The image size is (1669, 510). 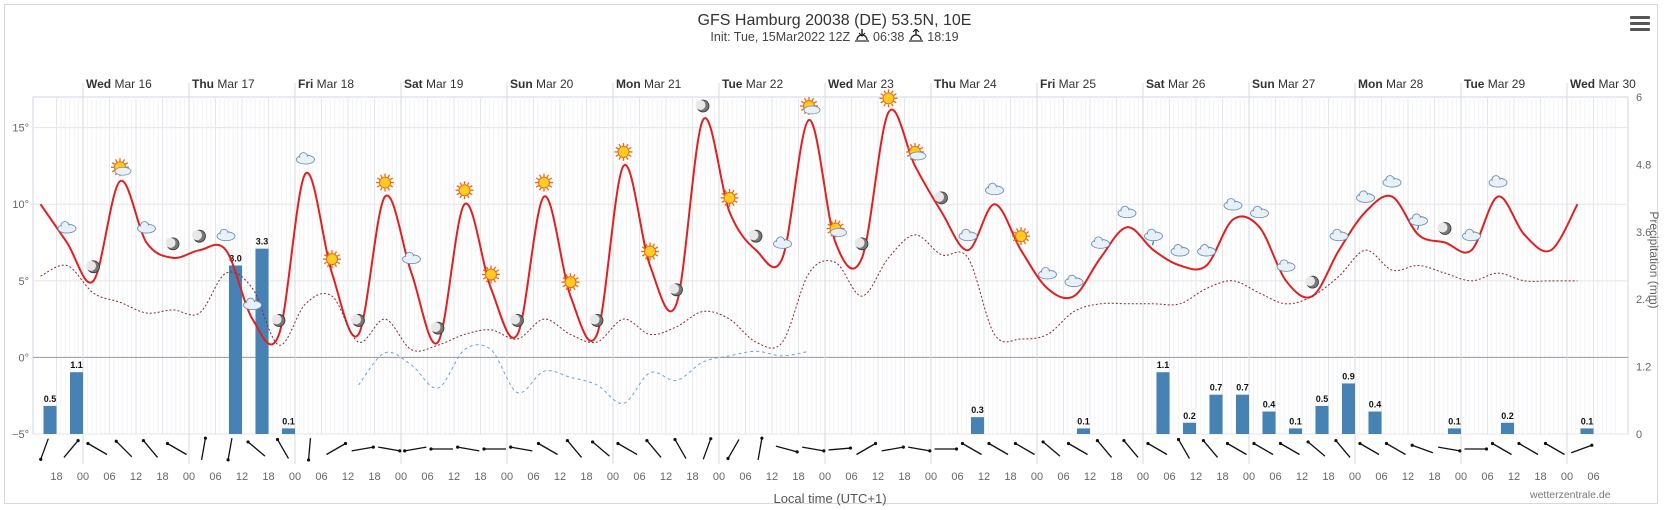 What do you see at coordinates (1643, 368) in the screenshot?
I see `y2-tick-label: 1.2` at bounding box center [1643, 368].